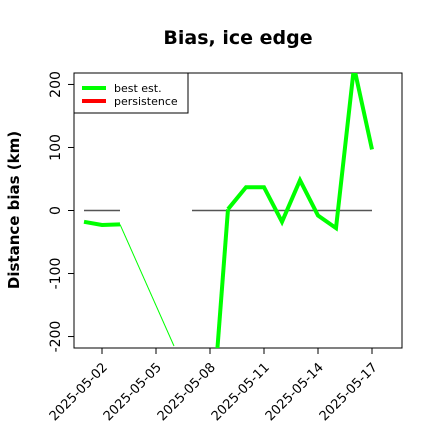  I want to click on y-tick-label: 0, so click(56, 210).